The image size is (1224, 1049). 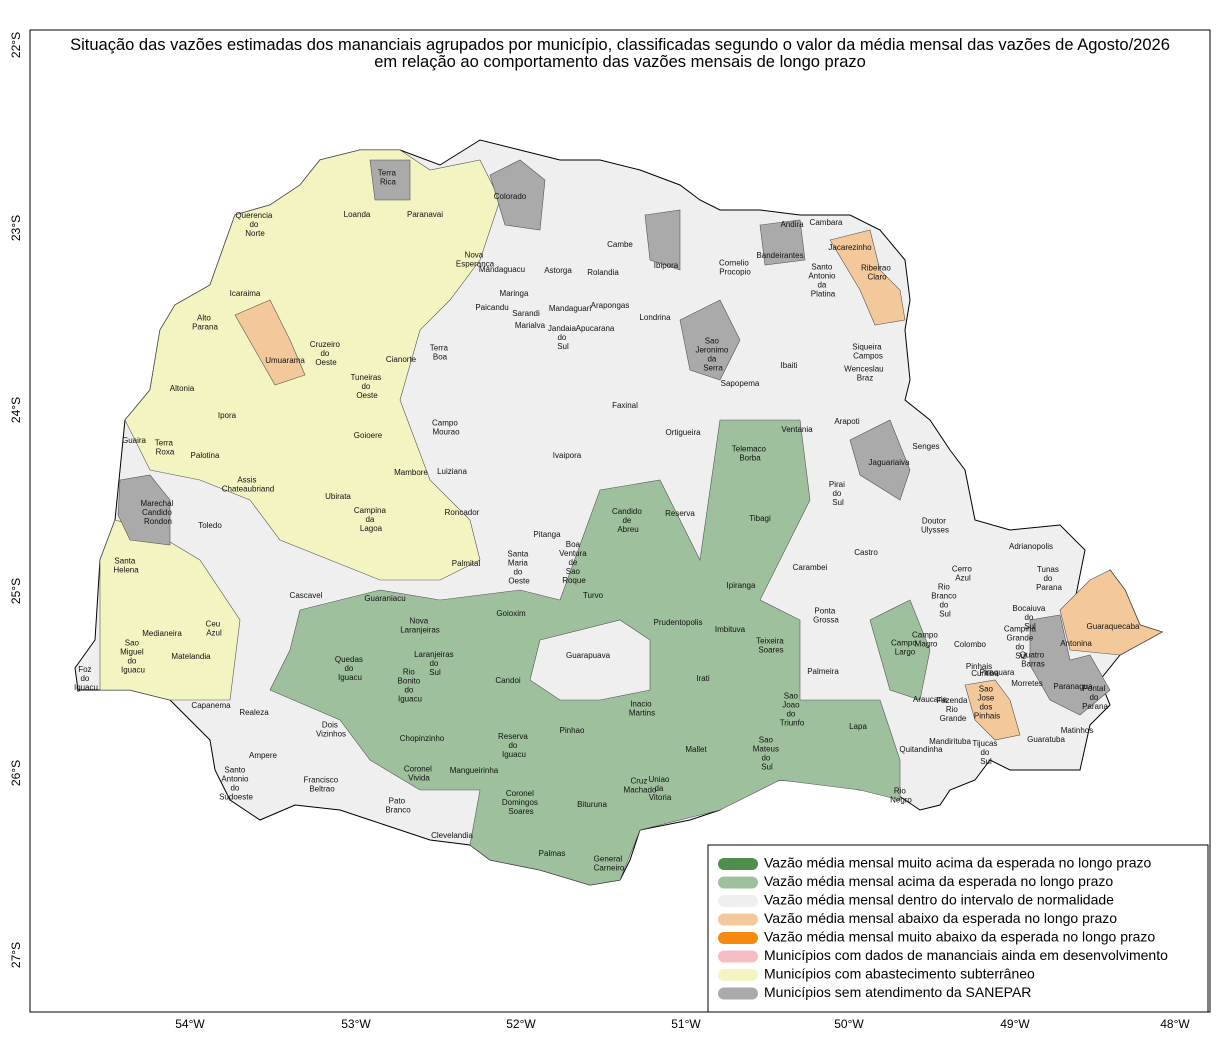 What do you see at coordinates (306, 595) in the screenshot?
I see `municipality-label: Cascavel` at bounding box center [306, 595].